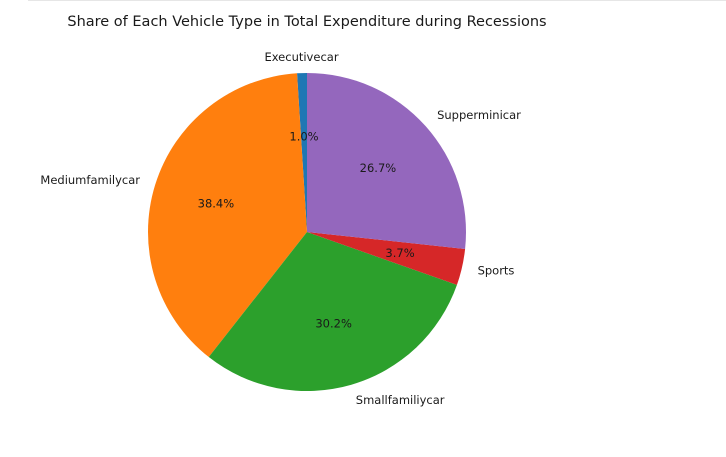 The width and height of the screenshot is (726, 457). Describe the element at coordinates (333, 324) in the screenshot. I see `pie-value-label-smallfamiliycar: 30.2%` at that location.